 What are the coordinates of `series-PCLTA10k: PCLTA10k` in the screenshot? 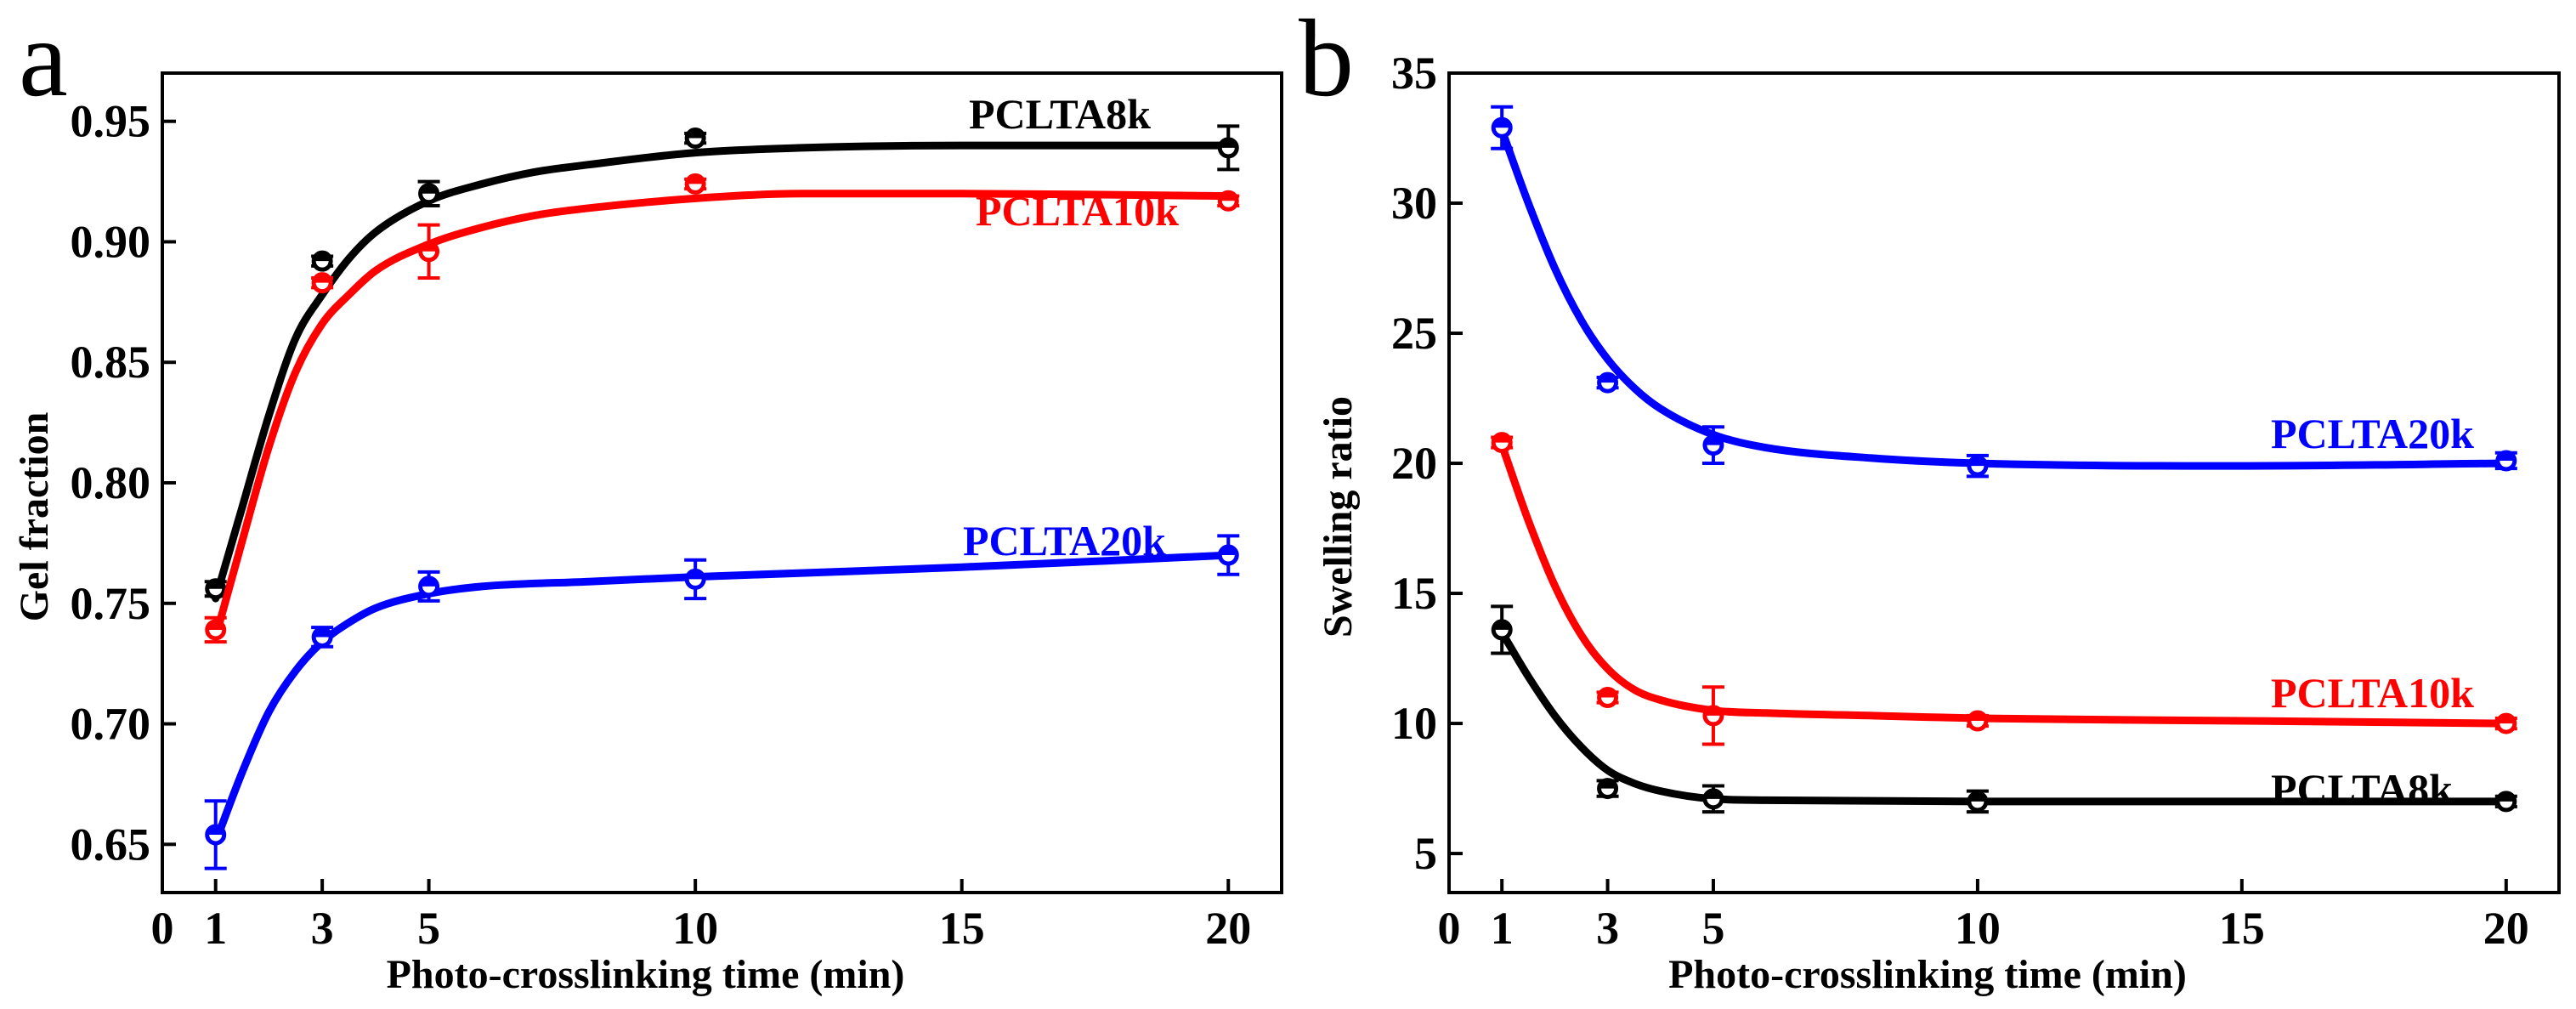 It's located at (2004, 589).